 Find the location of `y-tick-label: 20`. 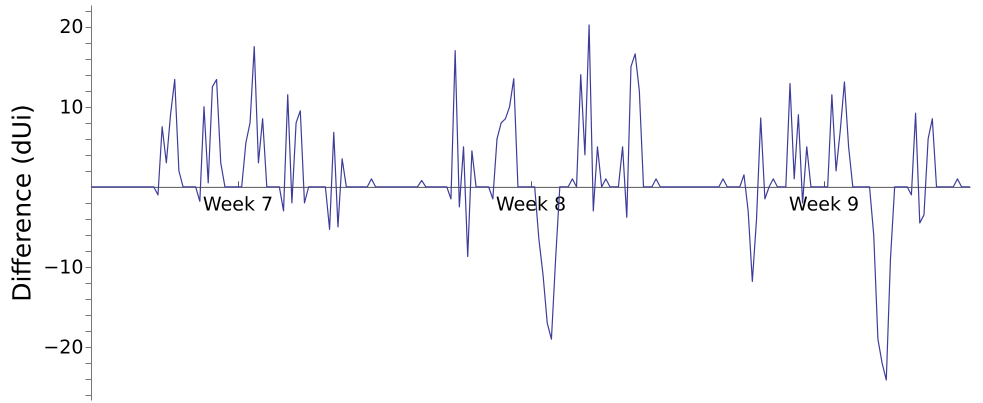

y-tick-label: 20 is located at coordinates (71, 27).